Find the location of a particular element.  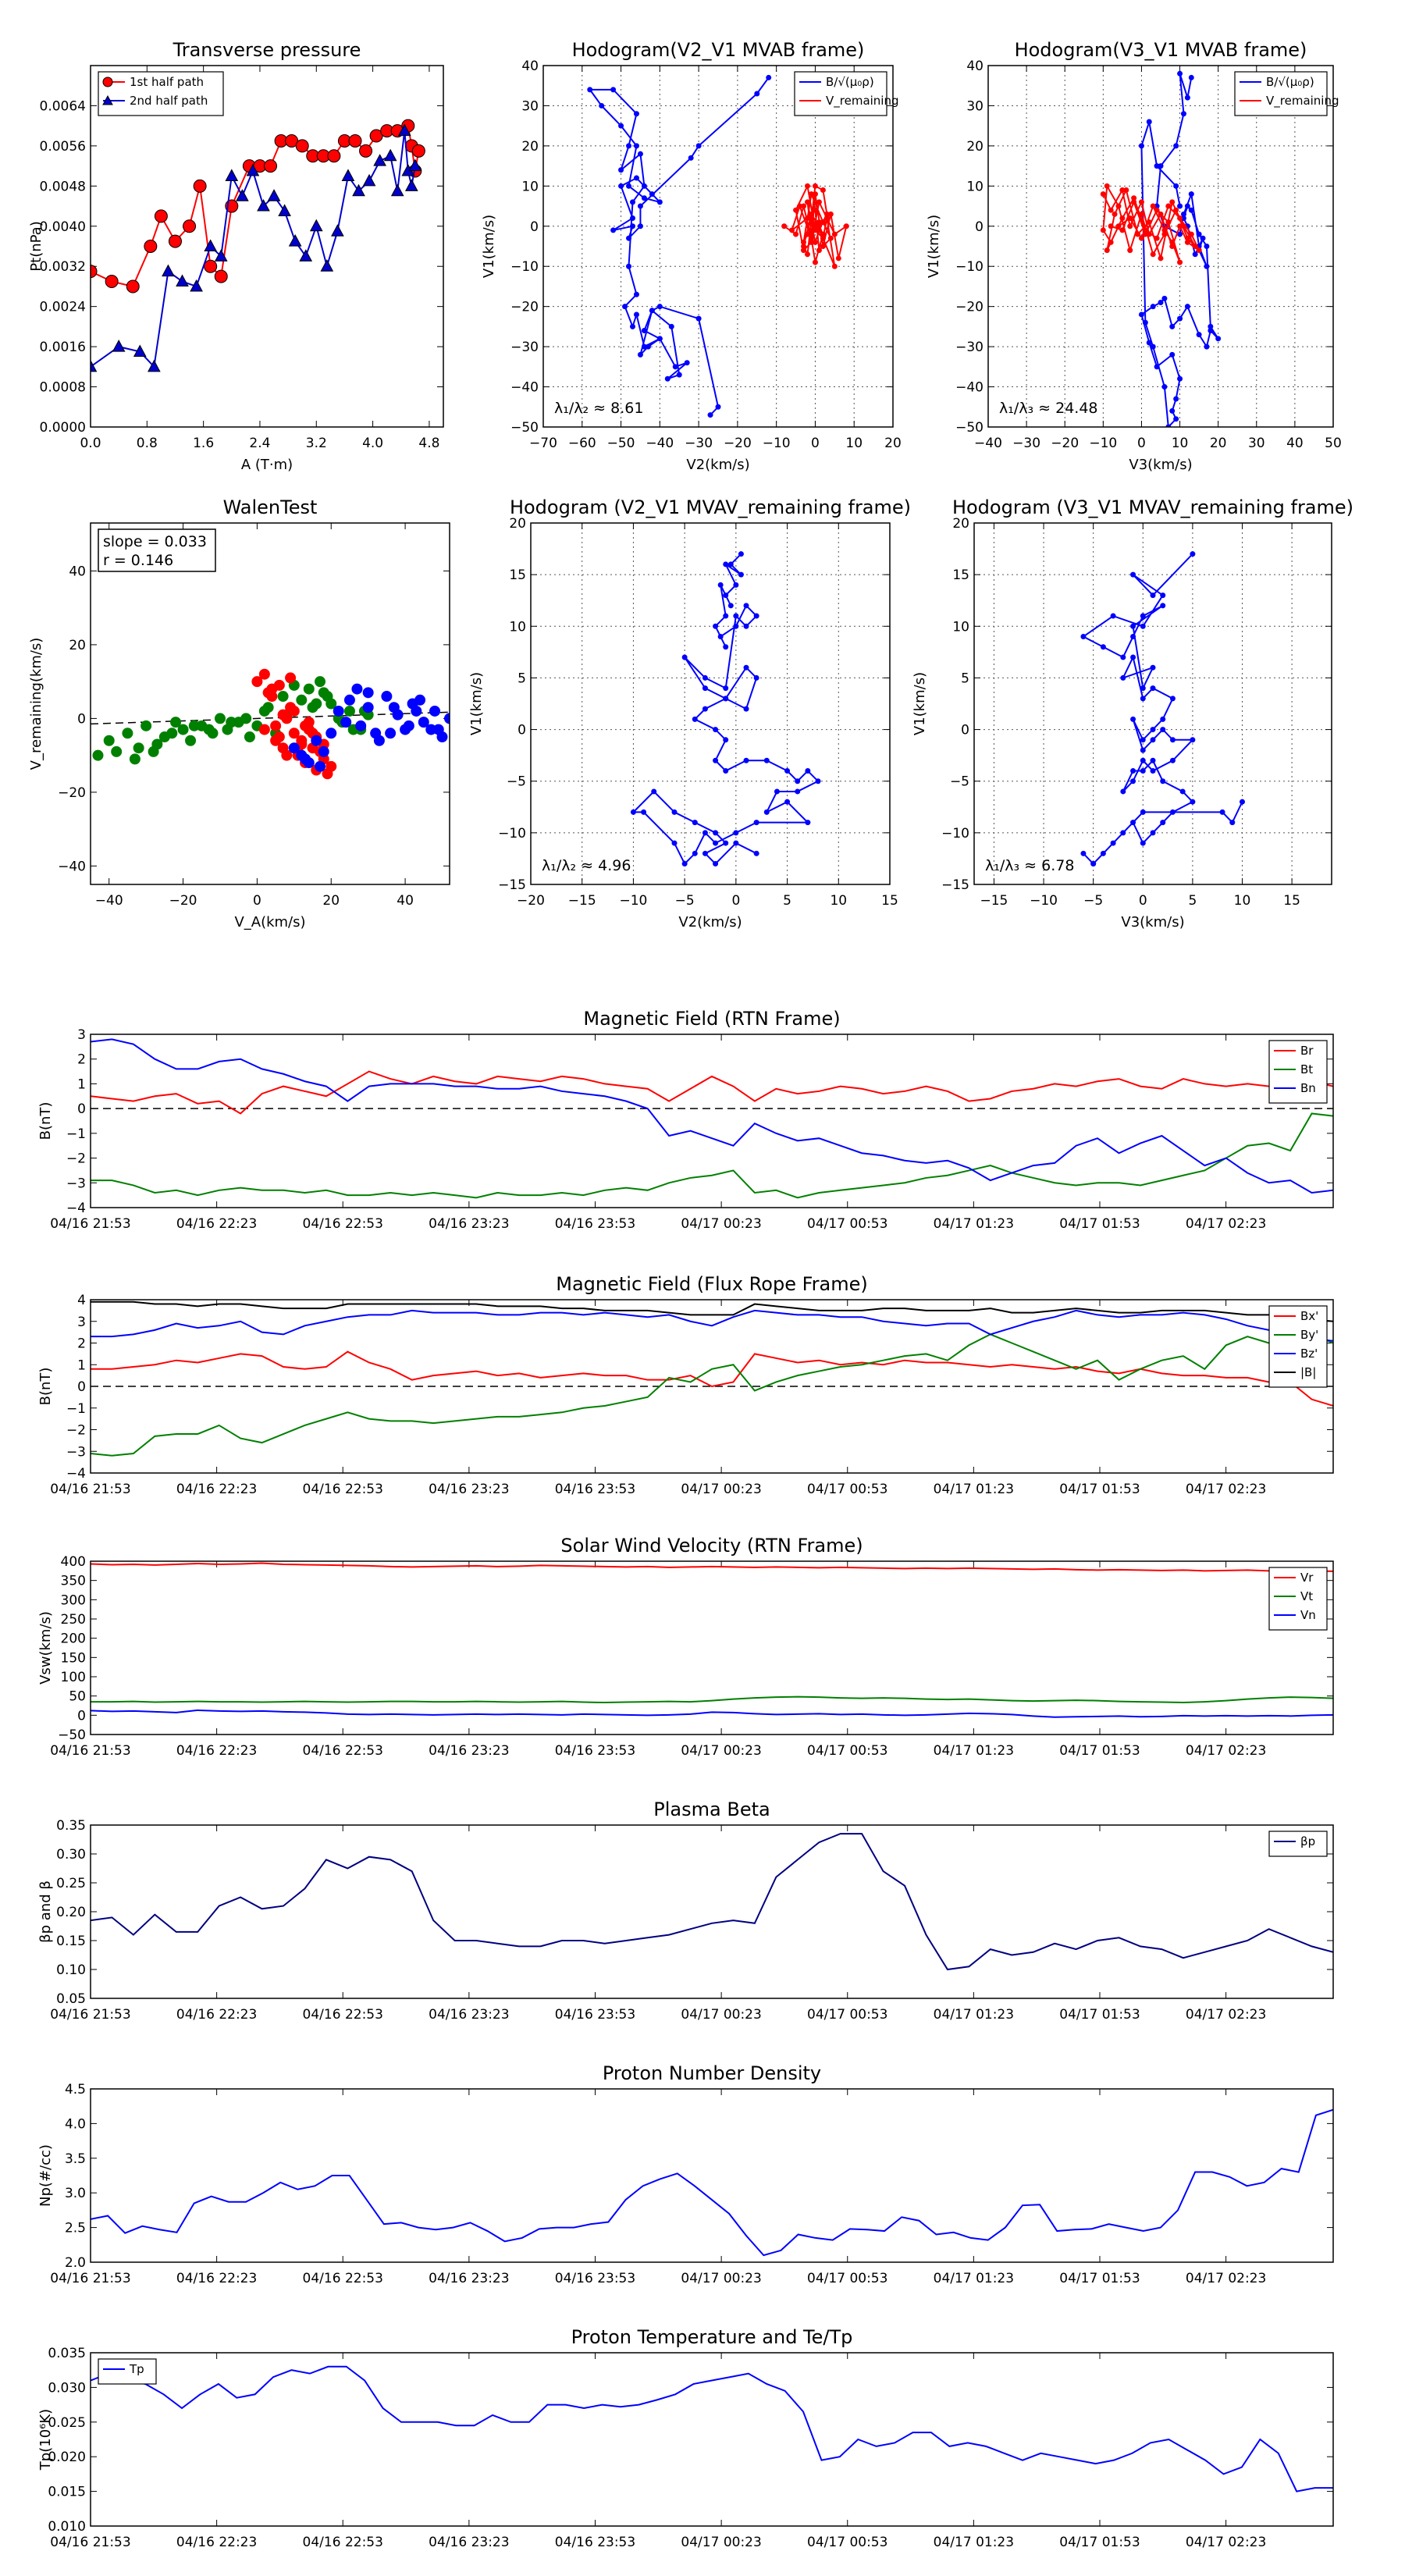

x-tick-label: 04/16 22:53 is located at coordinates (343, 1751).